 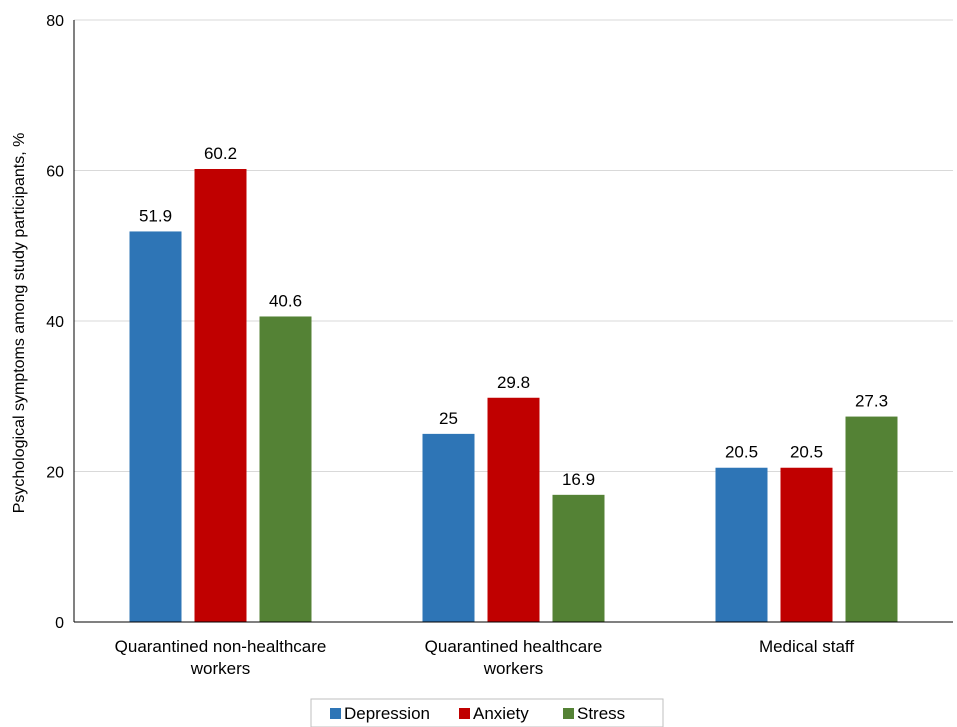 What do you see at coordinates (335, 713) in the screenshot?
I see `legend-swatch-depression` at bounding box center [335, 713].